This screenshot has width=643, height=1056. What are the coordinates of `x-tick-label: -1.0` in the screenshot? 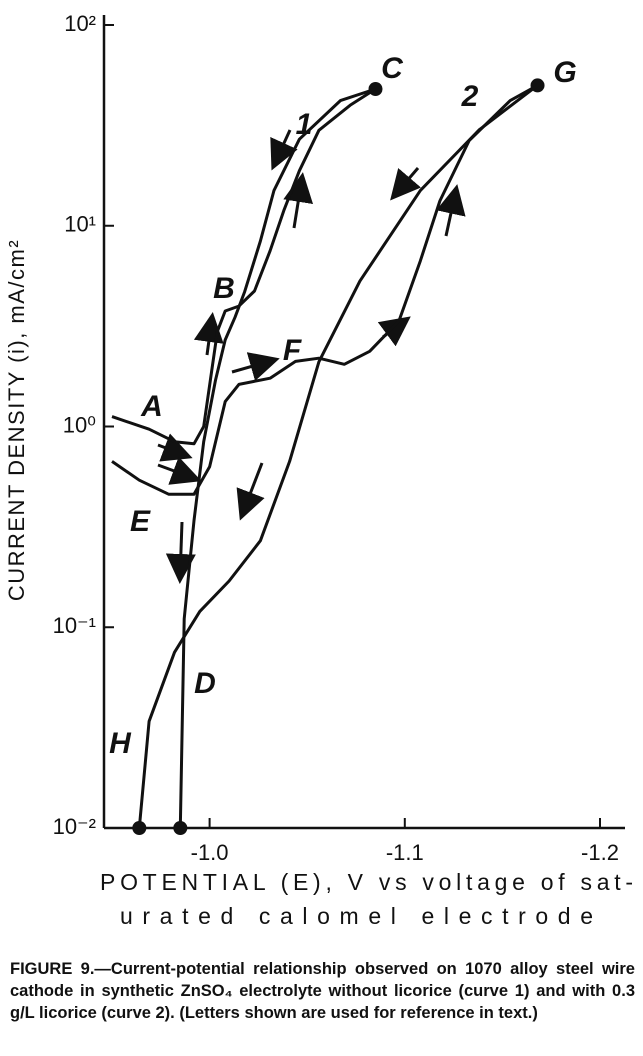 It's located at (210, 852).